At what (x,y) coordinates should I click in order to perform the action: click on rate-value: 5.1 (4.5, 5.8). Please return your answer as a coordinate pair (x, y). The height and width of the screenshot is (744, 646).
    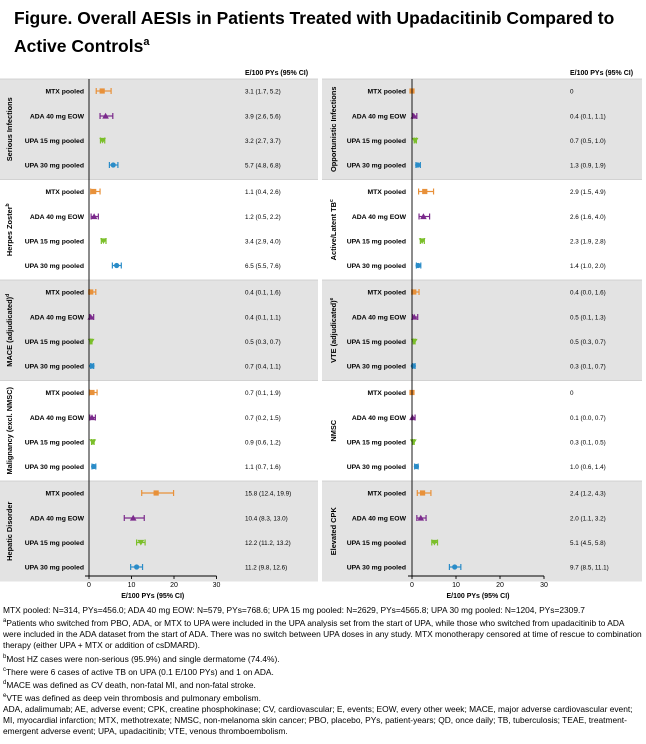
    Looking at the image, I should click on (588, 543).